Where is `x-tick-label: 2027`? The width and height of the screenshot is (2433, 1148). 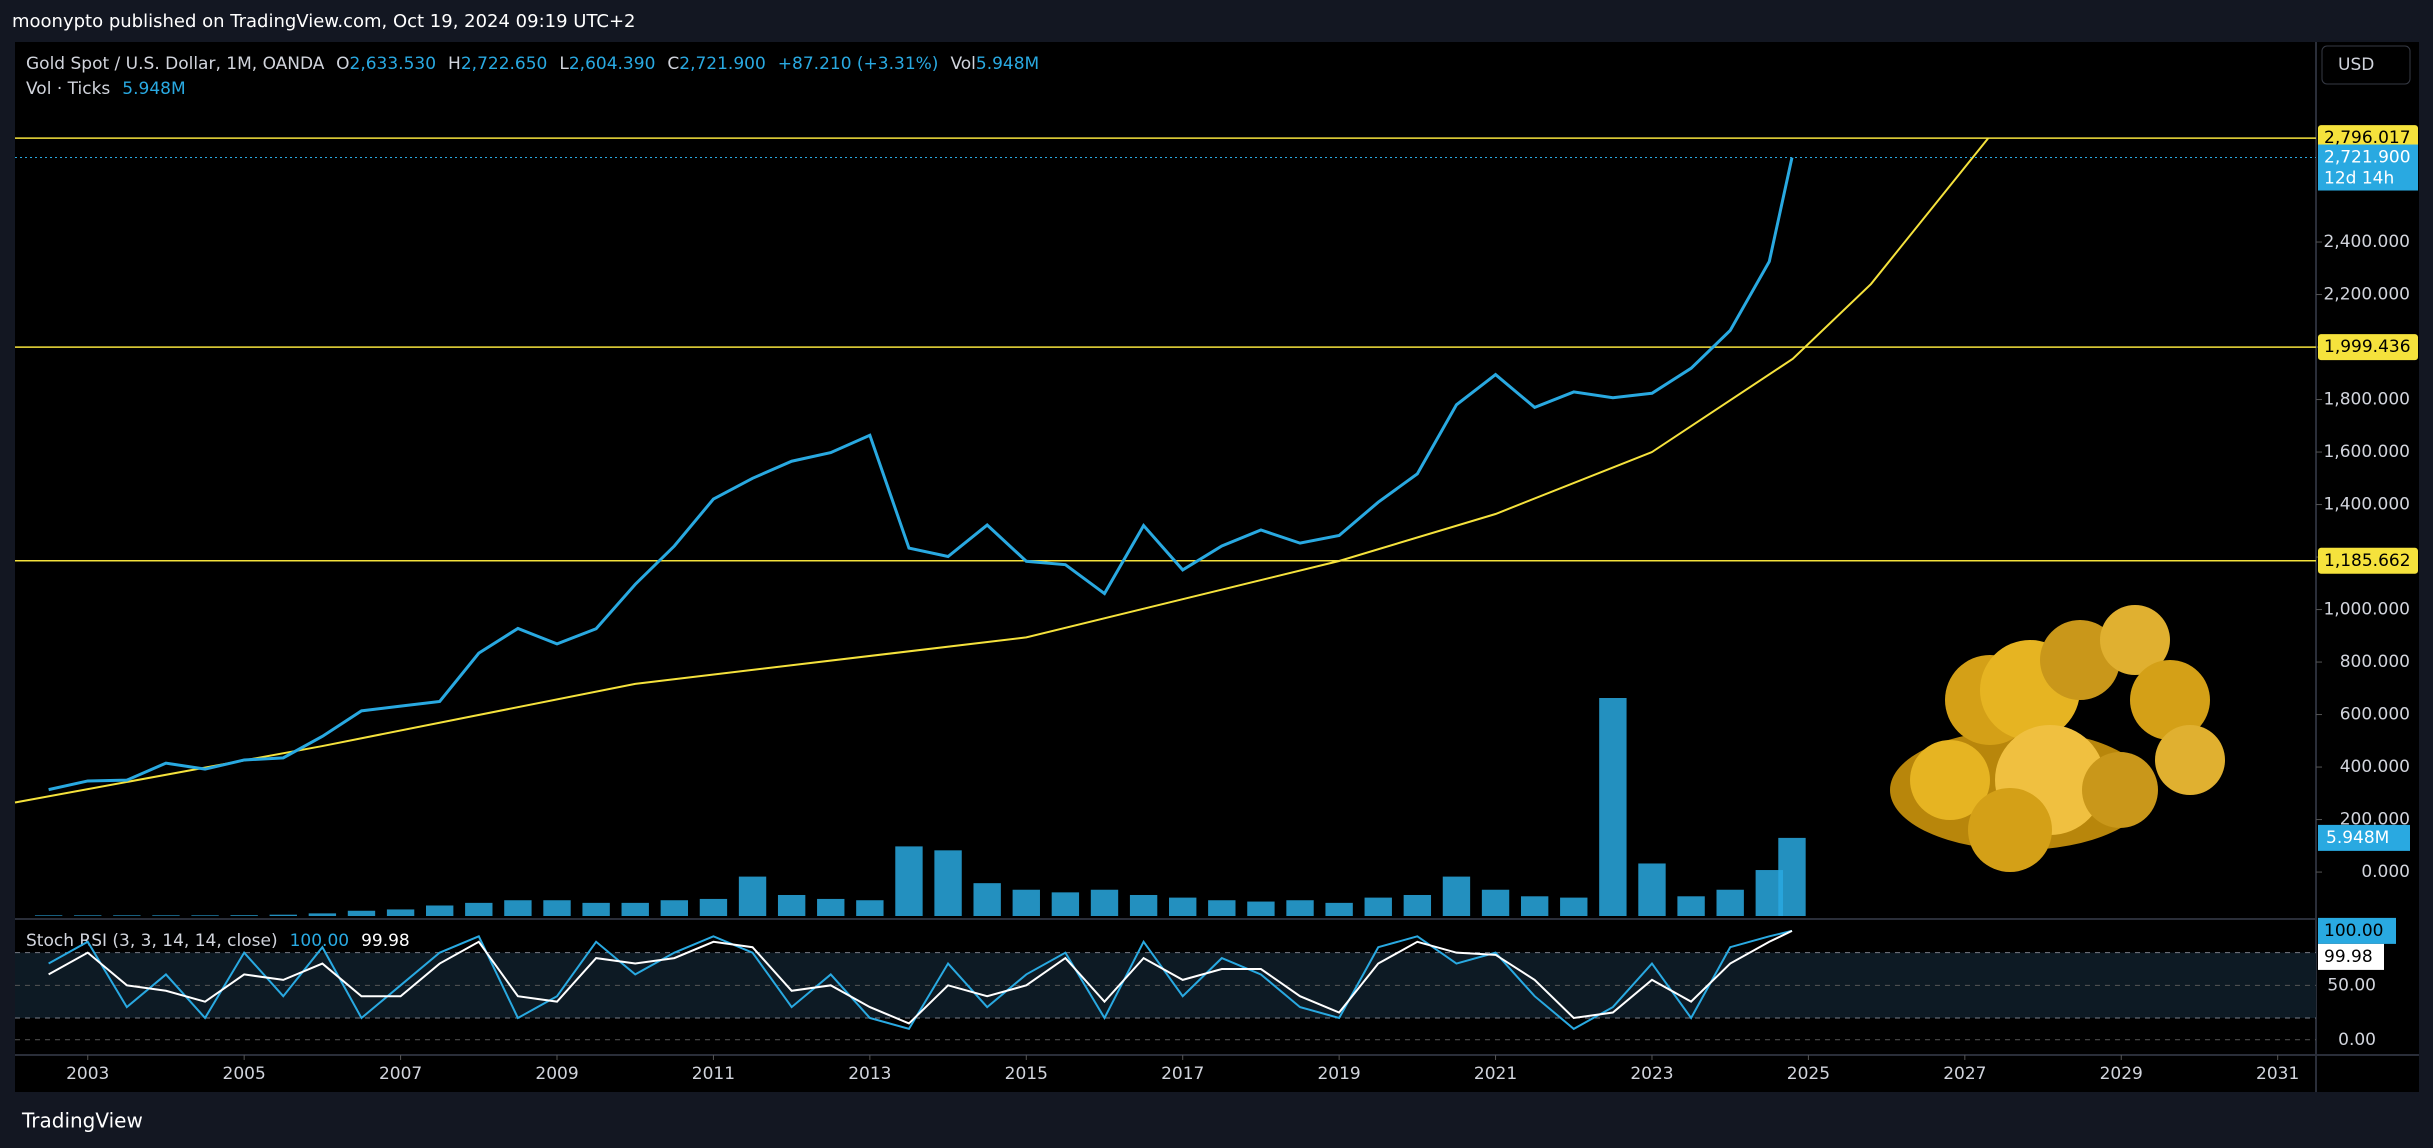 x-tick-label: 2027 is located at coordinates (1964, 1074).